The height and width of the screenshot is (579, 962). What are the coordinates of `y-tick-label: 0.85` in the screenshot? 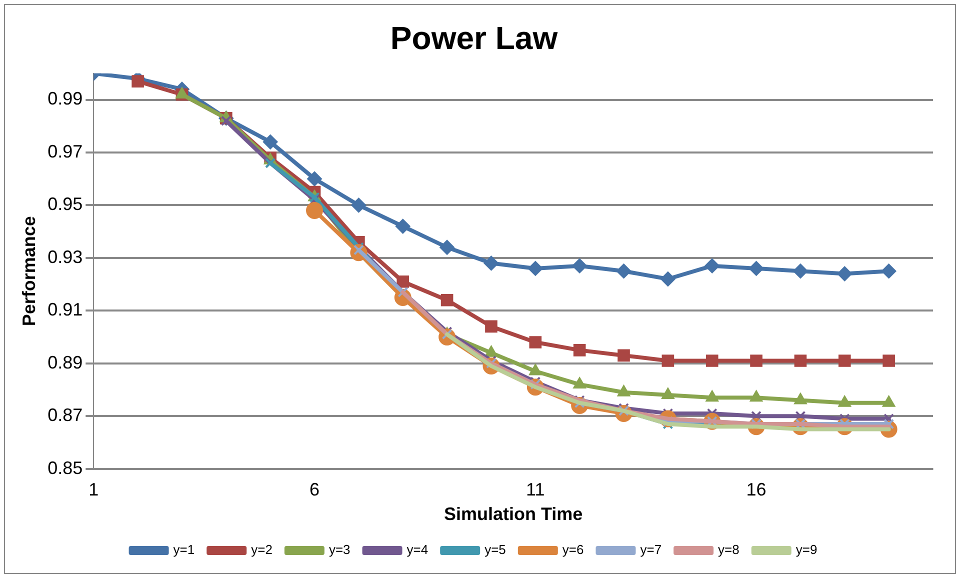 It's located at (65, 468).